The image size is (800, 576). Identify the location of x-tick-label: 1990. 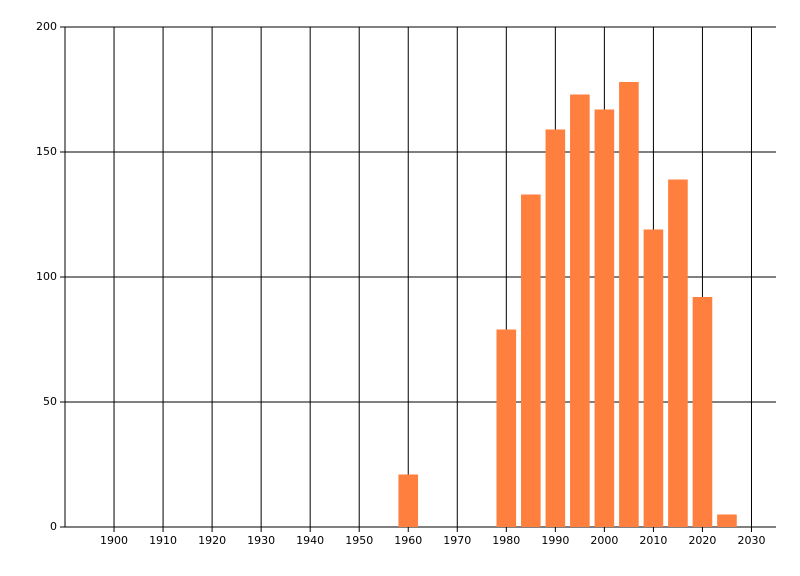
(555, 540).